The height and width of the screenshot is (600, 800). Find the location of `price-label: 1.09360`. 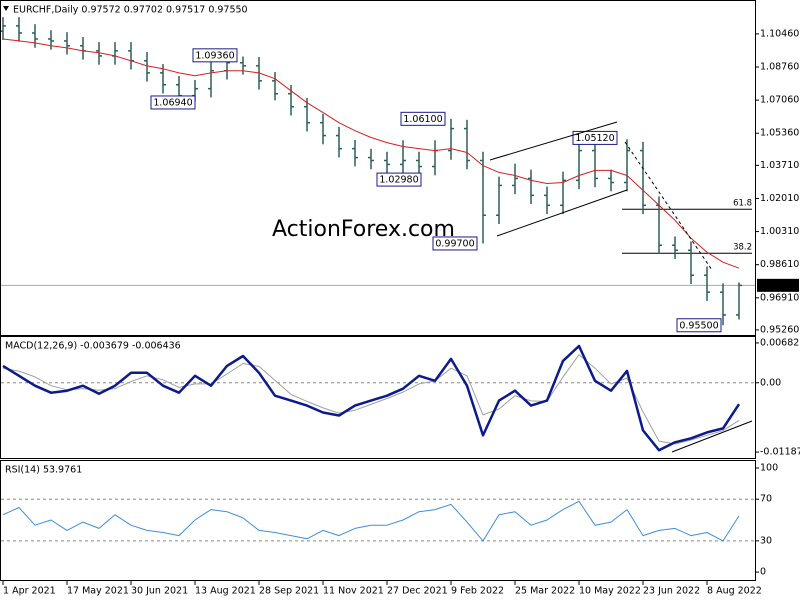

price-label: 1.09360 is located at coordinates (214, 55).